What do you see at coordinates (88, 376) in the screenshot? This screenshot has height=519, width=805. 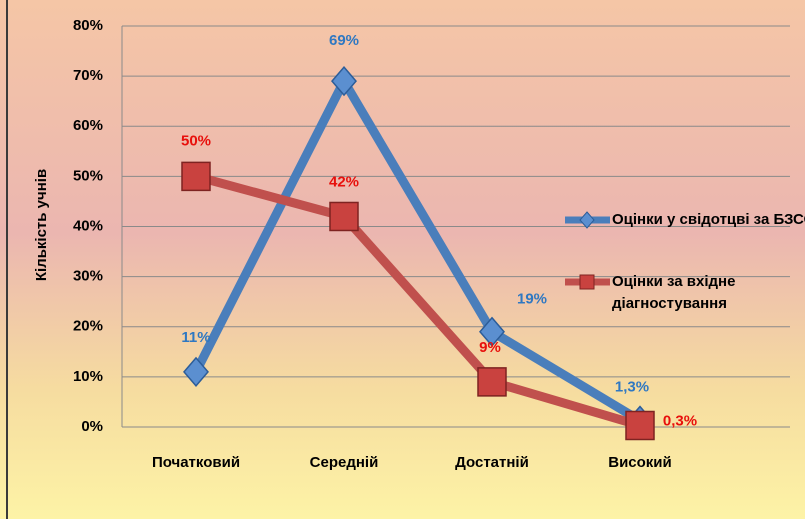 I see `y-tick-label: 10%` at bounding box center [88, 376].